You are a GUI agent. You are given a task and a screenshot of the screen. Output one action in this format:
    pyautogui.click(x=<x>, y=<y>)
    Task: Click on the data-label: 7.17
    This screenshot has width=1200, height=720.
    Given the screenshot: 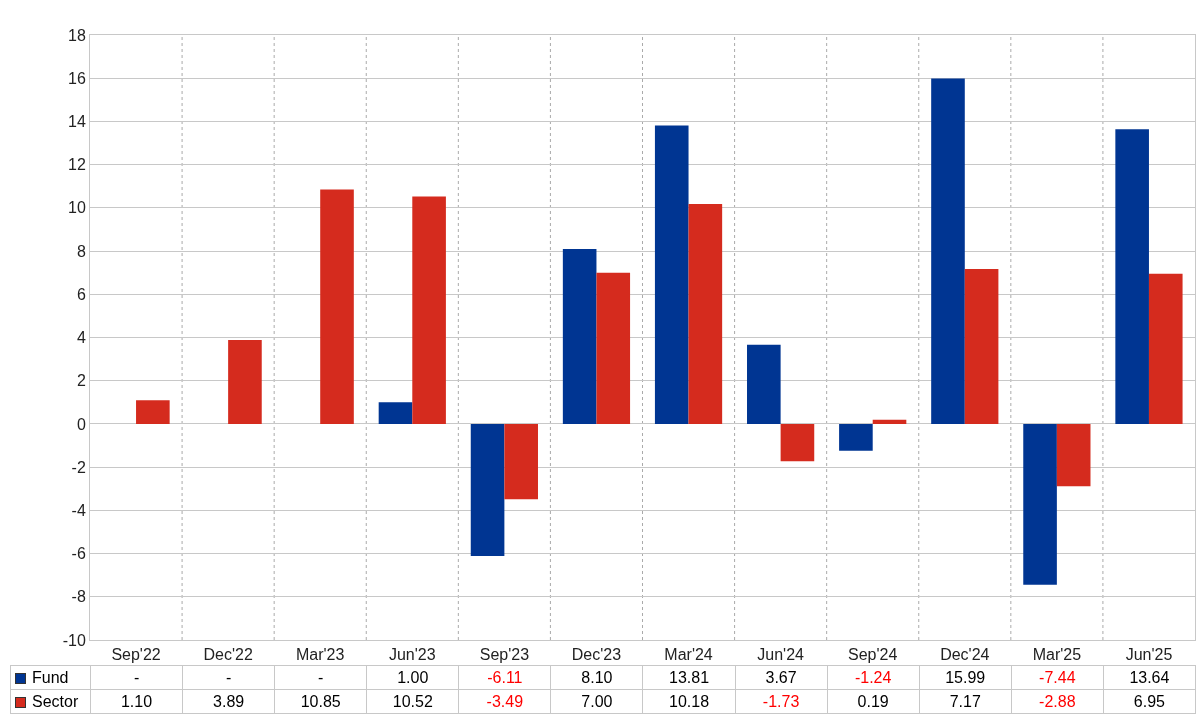 What is the action you would take?
    pyautogui.click(x=965, y=701)
    